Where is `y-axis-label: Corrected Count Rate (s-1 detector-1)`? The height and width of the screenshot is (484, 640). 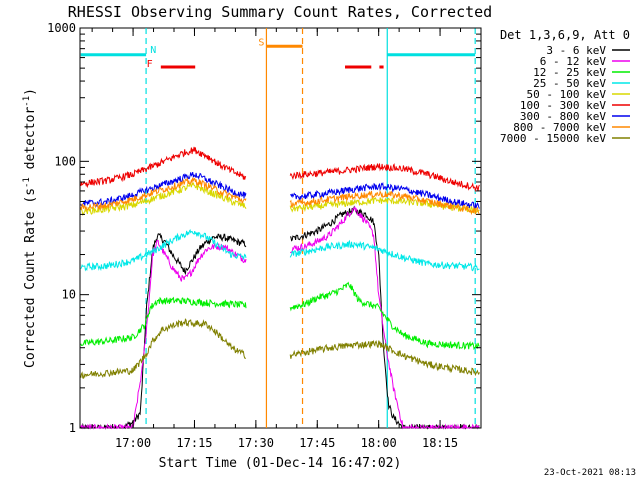 y-axis-label: Corrected Count Rate (s-1 detector-1) is located at coordinates (30, 228).